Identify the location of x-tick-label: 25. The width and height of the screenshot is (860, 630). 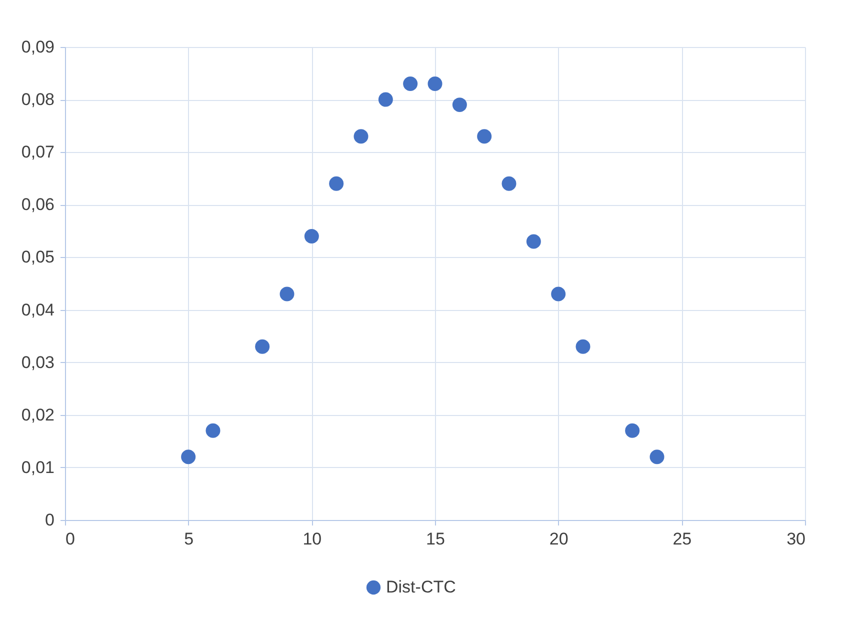
(682, 539).